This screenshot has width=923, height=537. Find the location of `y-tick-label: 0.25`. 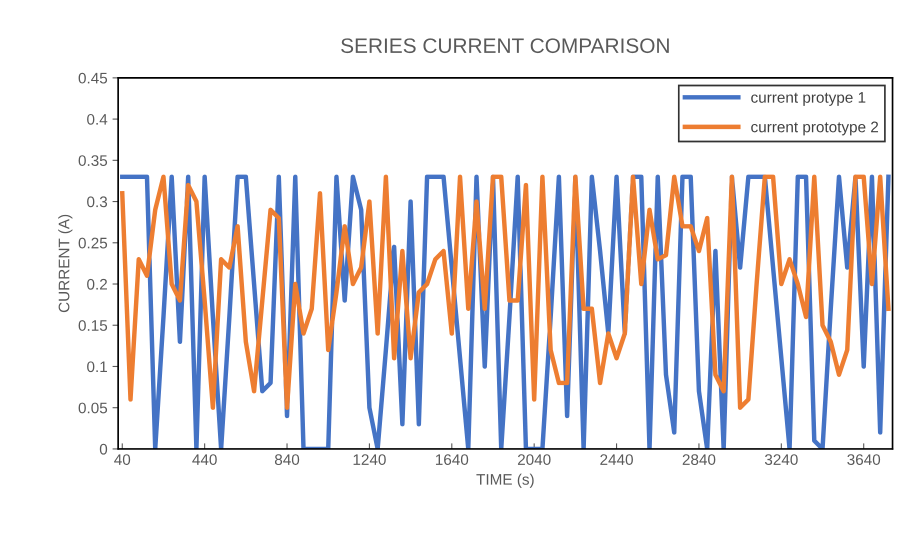

y-tick-label: 0.25 is located at coordinates (93, 243).